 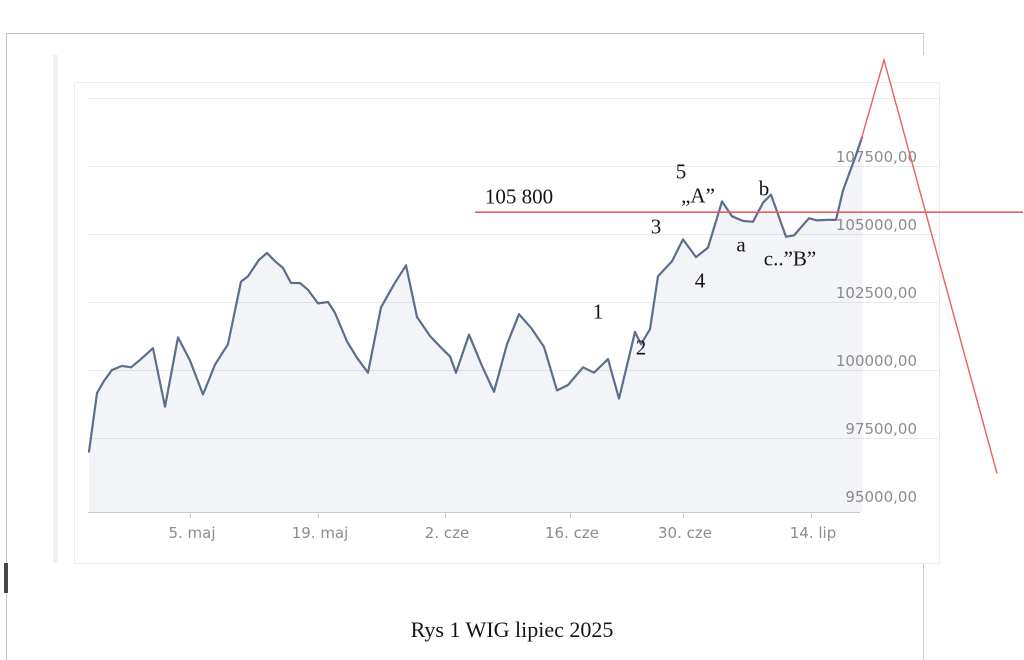 What do you see at coordinates (813, 533) in the screenshot?
I see `x-axis-label: 14. lip` at bounding box center [813, 533].